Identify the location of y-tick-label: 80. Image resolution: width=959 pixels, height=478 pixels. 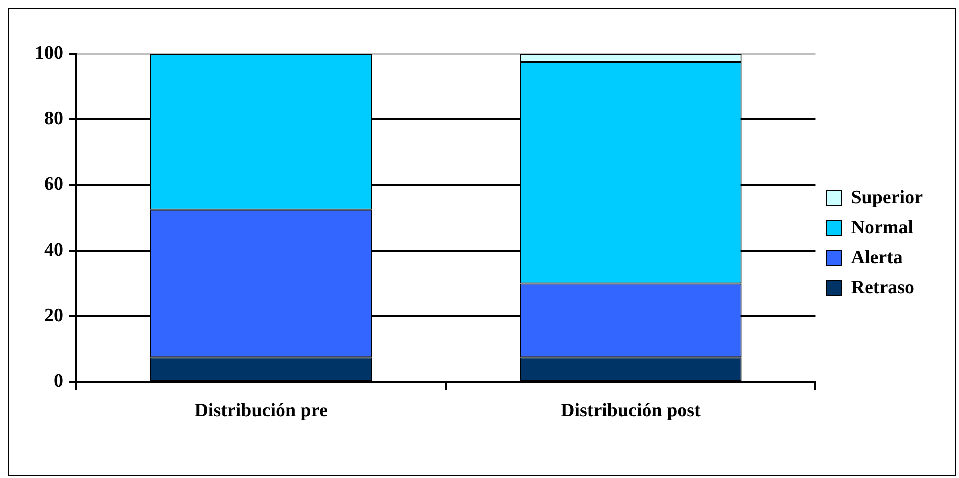
(54, 119).